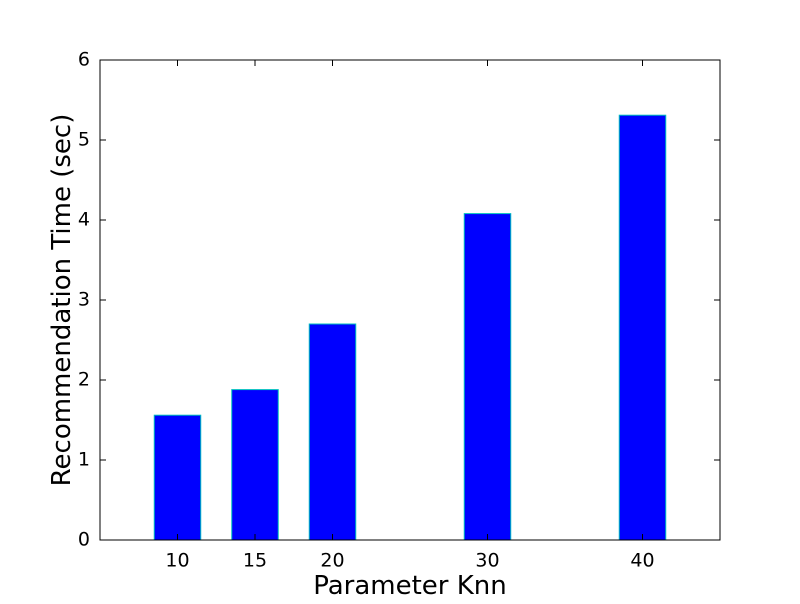 This screenshot has height=604, width=800. What do you see at coordinates (84, 300) in the screenshot?
I see `y-tick-label: 3` at bounding box center [84, 300].